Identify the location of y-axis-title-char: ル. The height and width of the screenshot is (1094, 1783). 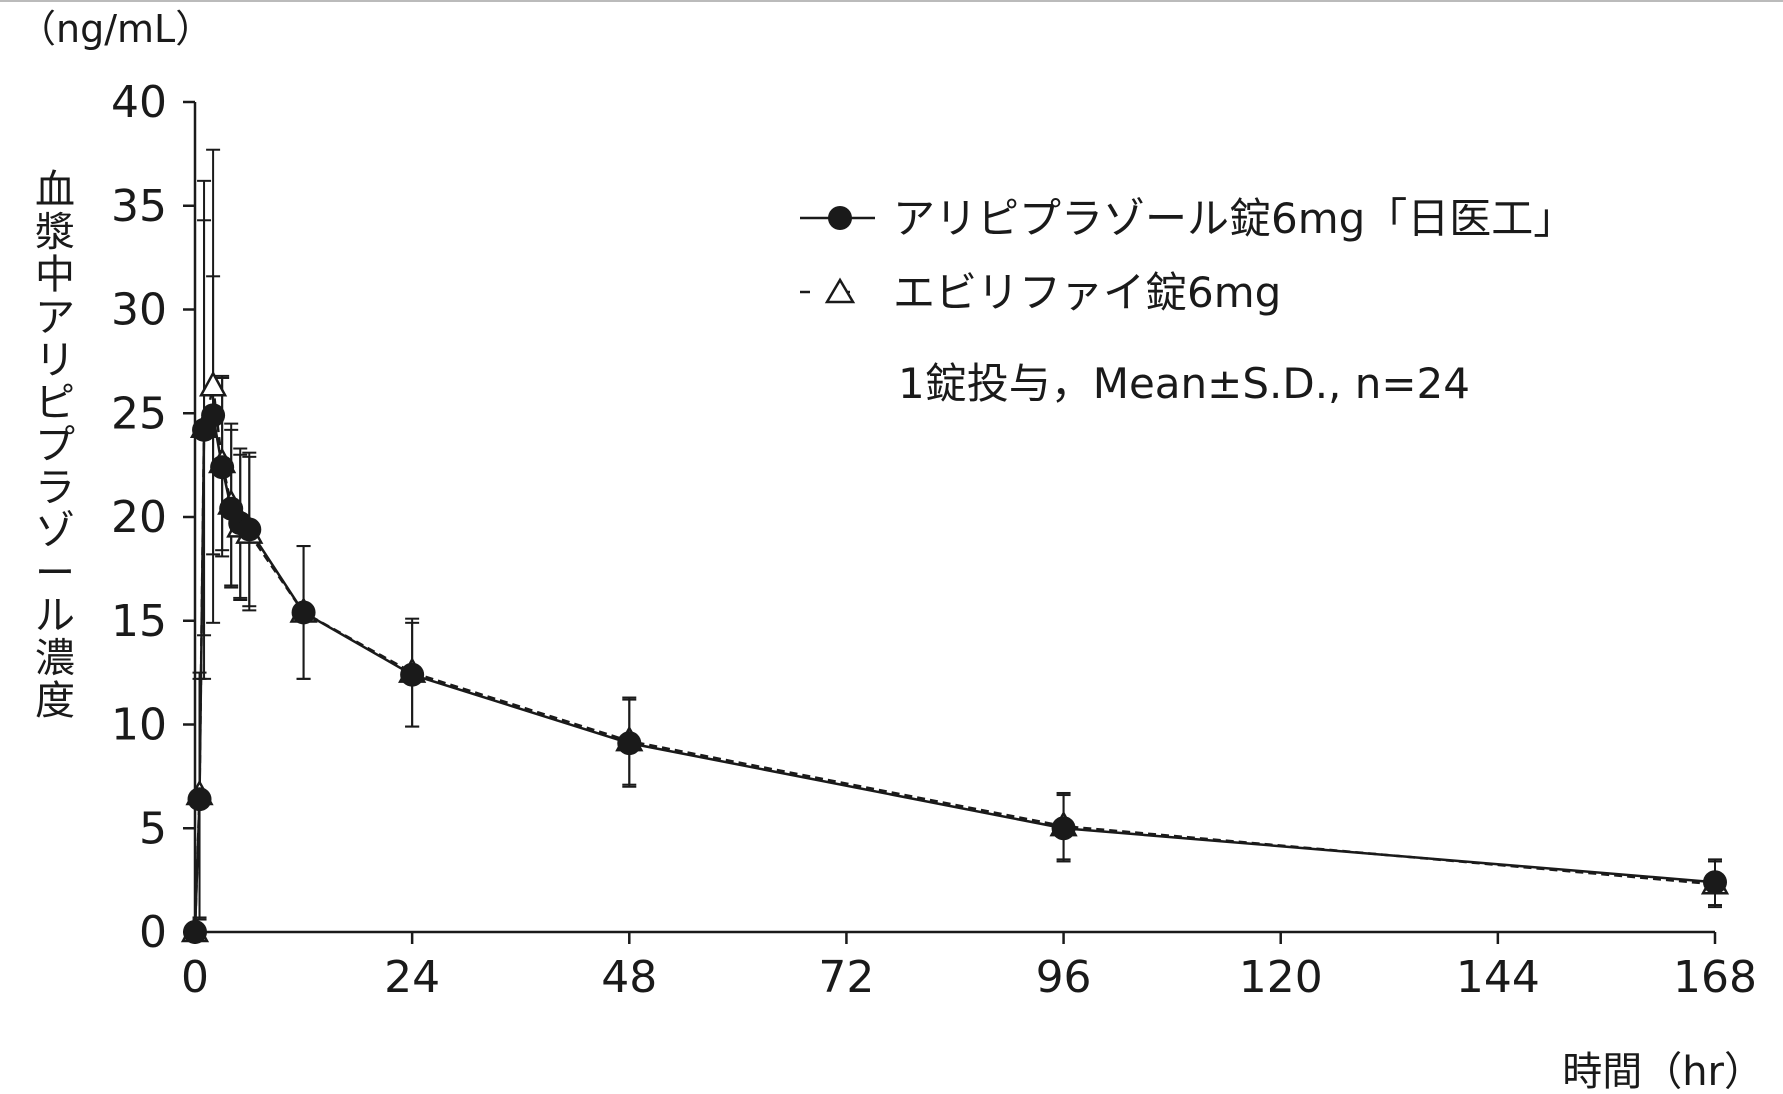
(55, 616).